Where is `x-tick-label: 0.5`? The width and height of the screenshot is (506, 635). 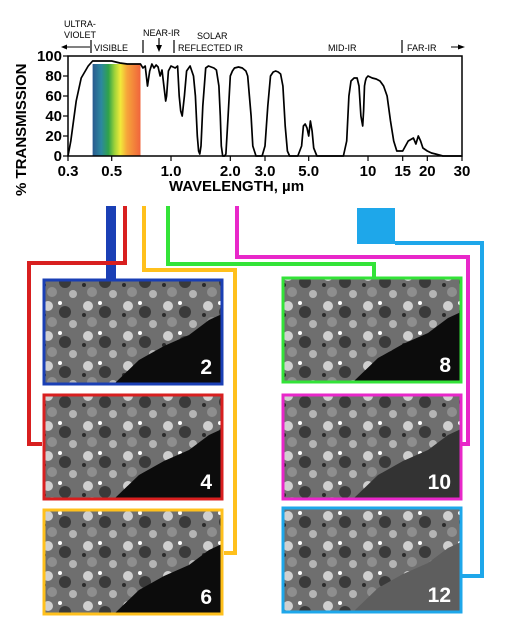
x-tick-label: 0.5 is located at coordinates (111, 171).